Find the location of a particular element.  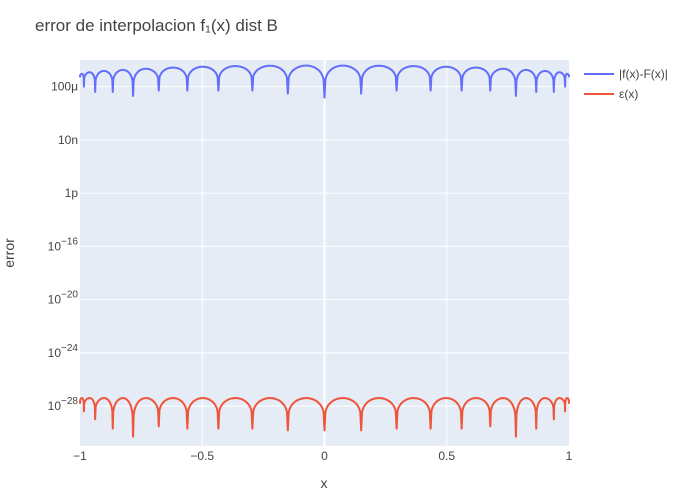

x-tick-label: 0.5 is located at coordinates (446, 456).